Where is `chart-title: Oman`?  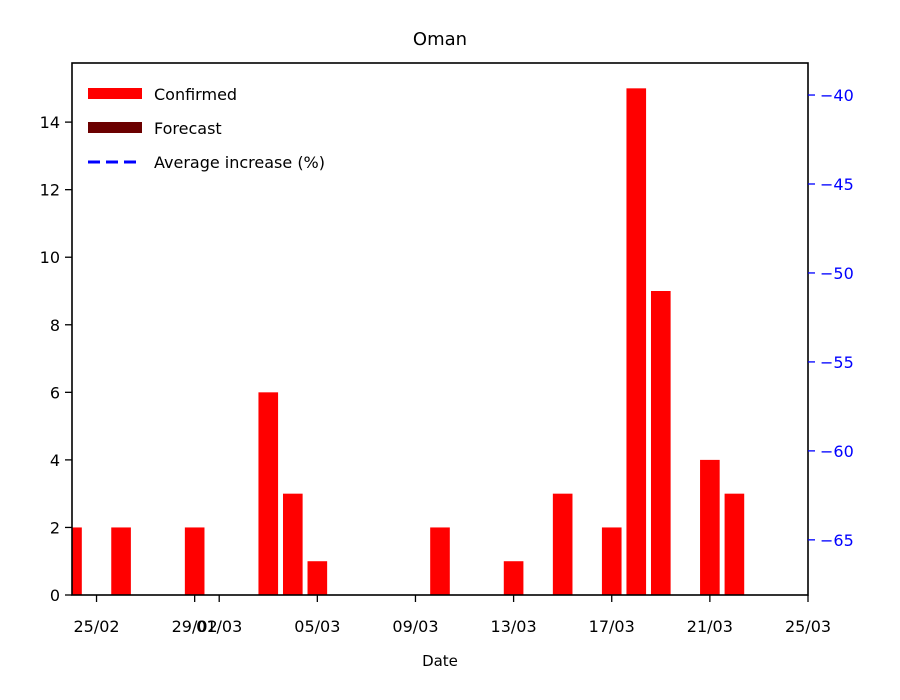 chart-title: Oman is located at coordinates (440, 39).